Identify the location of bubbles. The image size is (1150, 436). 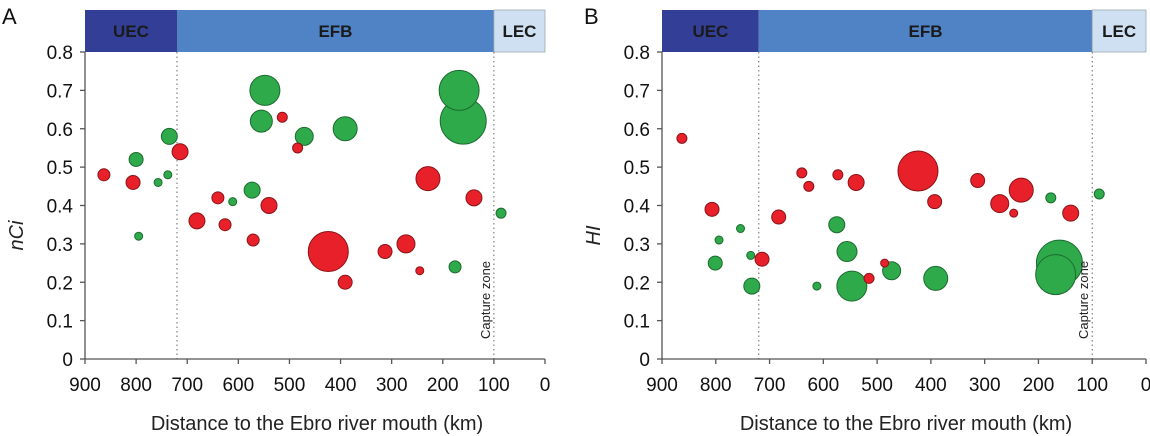
(890, 217).